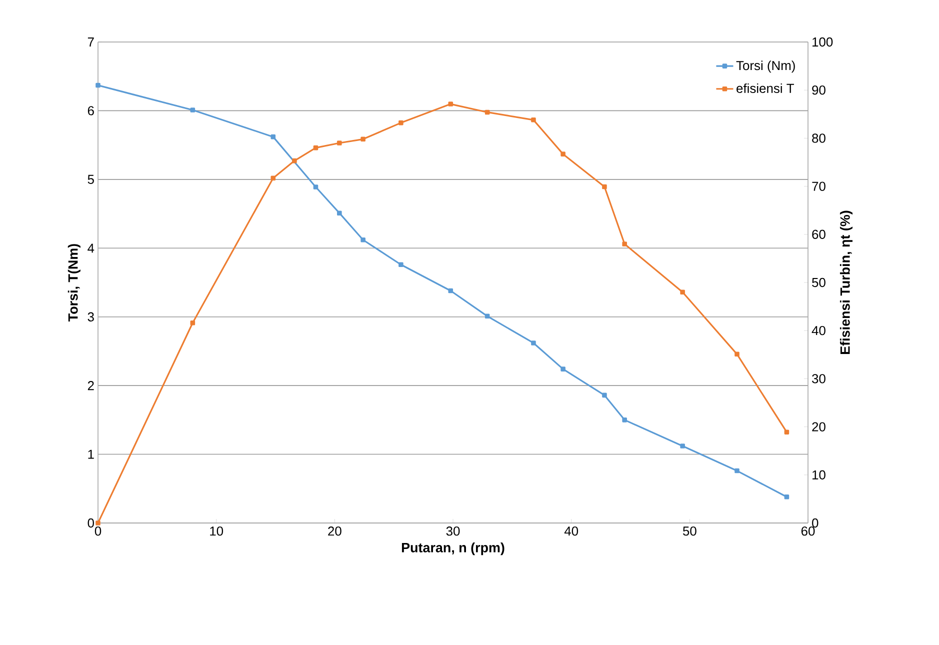 The image size is (939, 645). Describe the element at coordinates (91, 454) in the screenshot. I see `y-tick-label: 1` at that location.